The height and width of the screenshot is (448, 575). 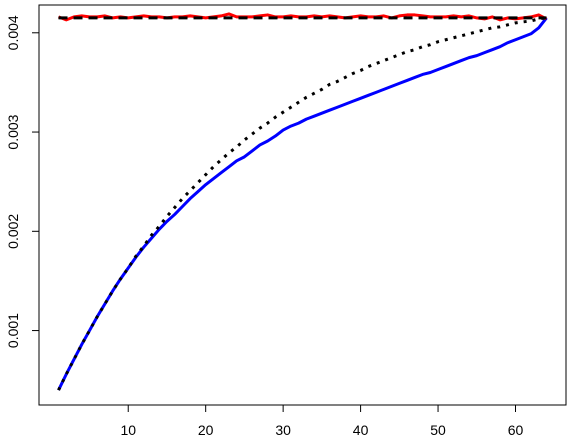 What do you see at coordinates (361, 430) in the screenshot?
I see `x-tick-label: 40` at bounding box center [361, 430].